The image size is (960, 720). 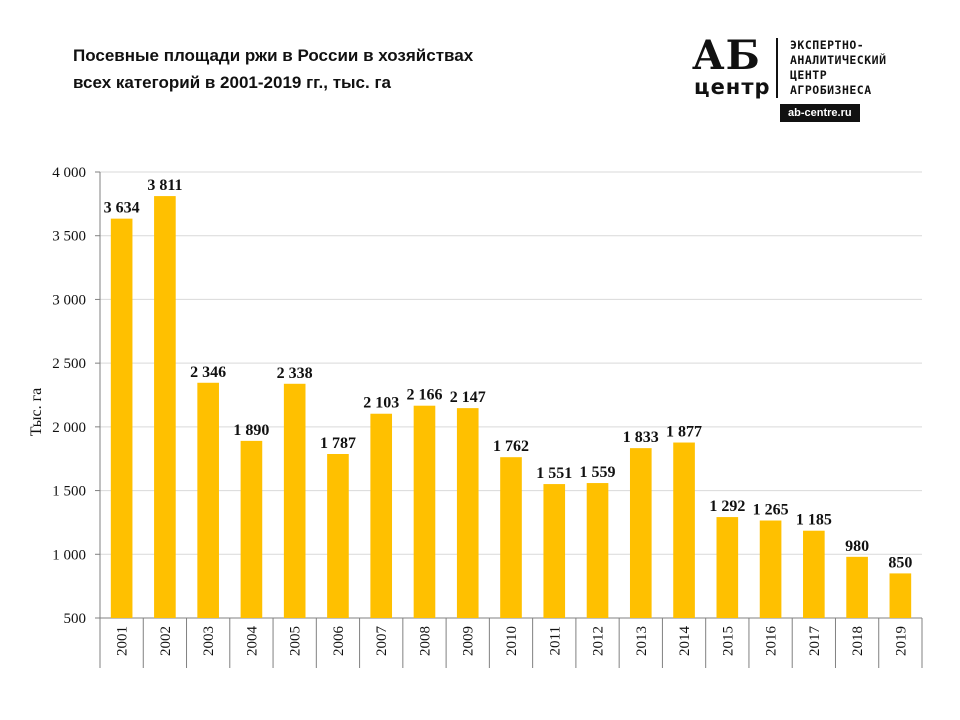 I want to click on x-tick-label: 2005, so click(x=296, y=641).